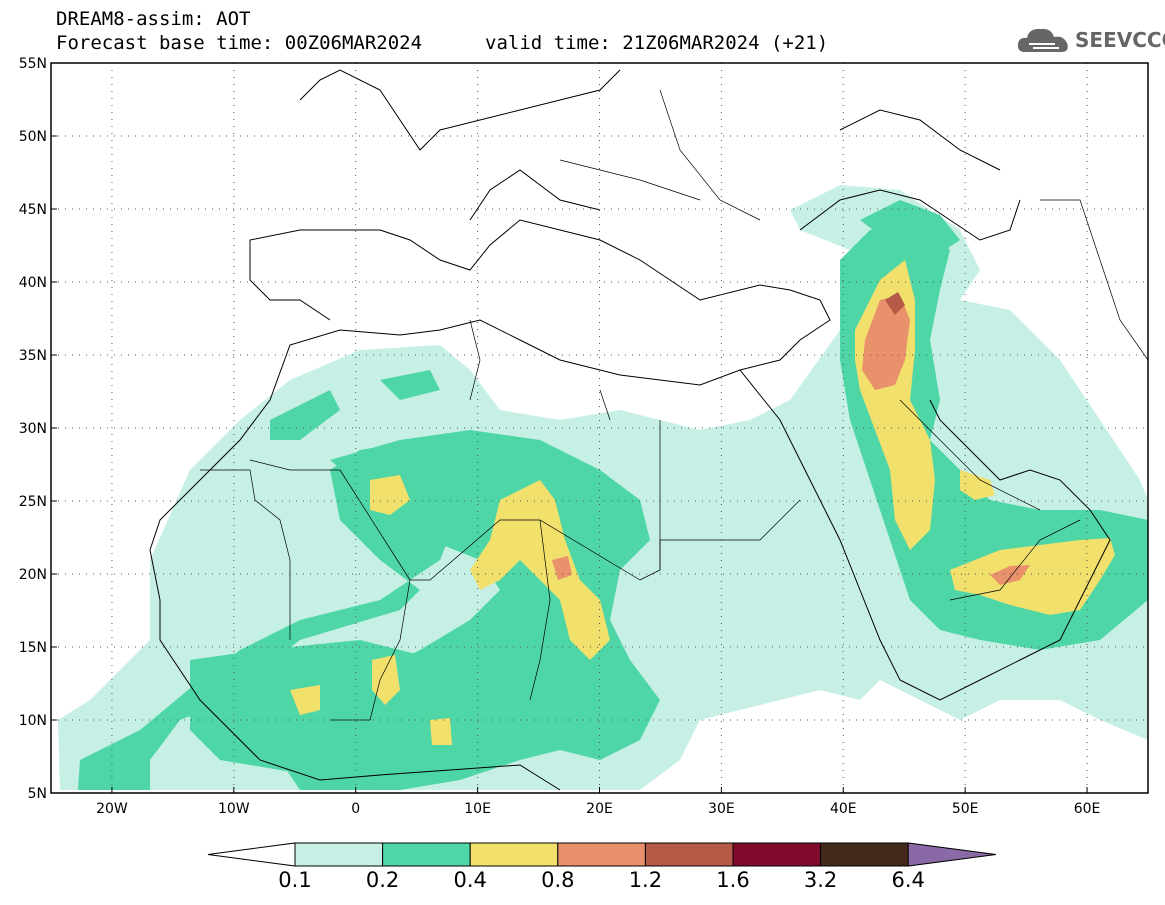 Image resolution: width=1165 pixels, height=905 pixels. Describe the element at coordinates (33, 502) in the screenshot. I see `lat-label: 25N` at that location.